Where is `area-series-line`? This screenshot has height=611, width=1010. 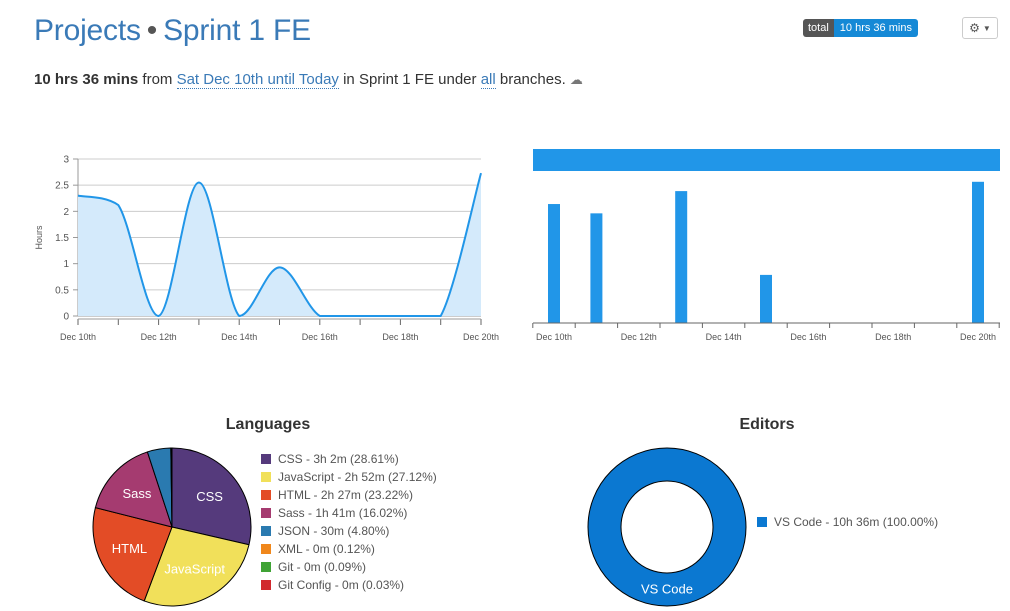 area-series-line is located at coordinates (279, 245).